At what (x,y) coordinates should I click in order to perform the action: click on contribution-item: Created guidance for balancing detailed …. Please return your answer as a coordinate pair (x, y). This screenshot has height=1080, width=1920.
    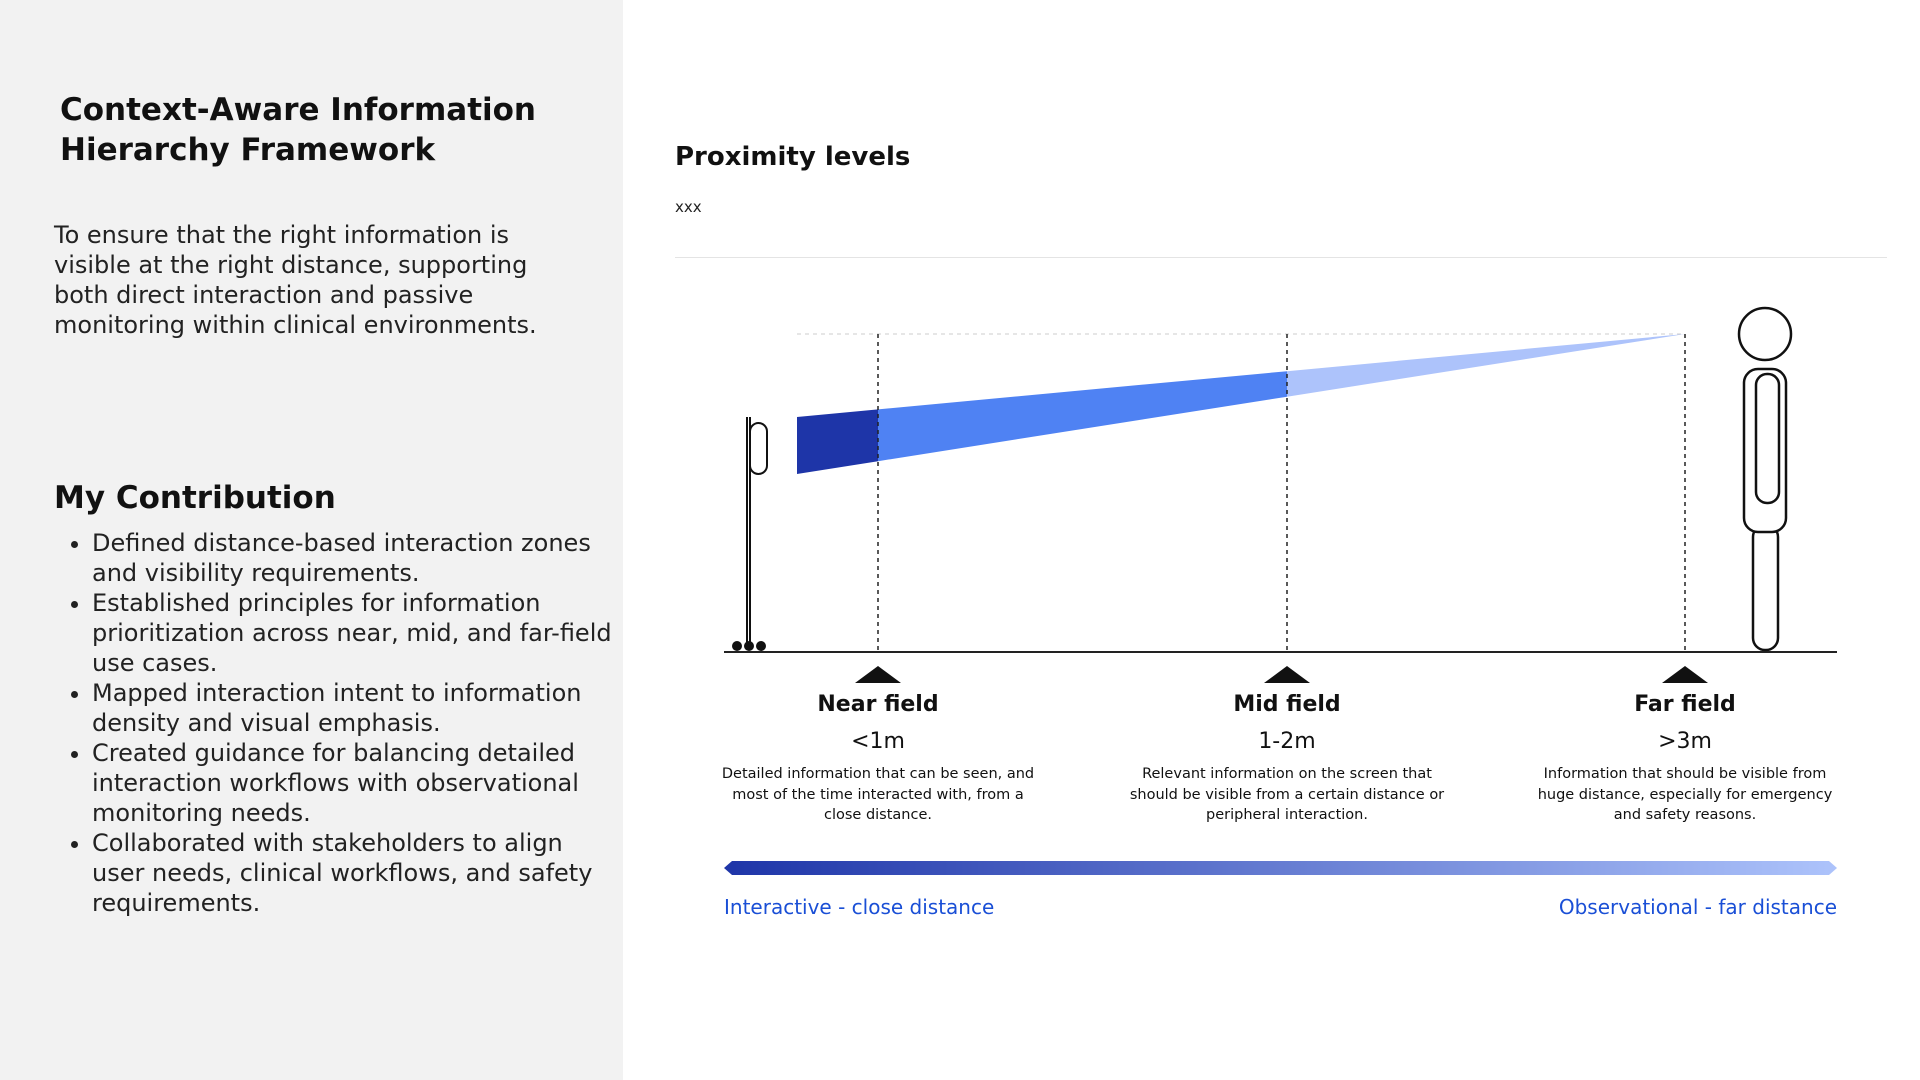
    Looking at the image, I should click on (352, 783).